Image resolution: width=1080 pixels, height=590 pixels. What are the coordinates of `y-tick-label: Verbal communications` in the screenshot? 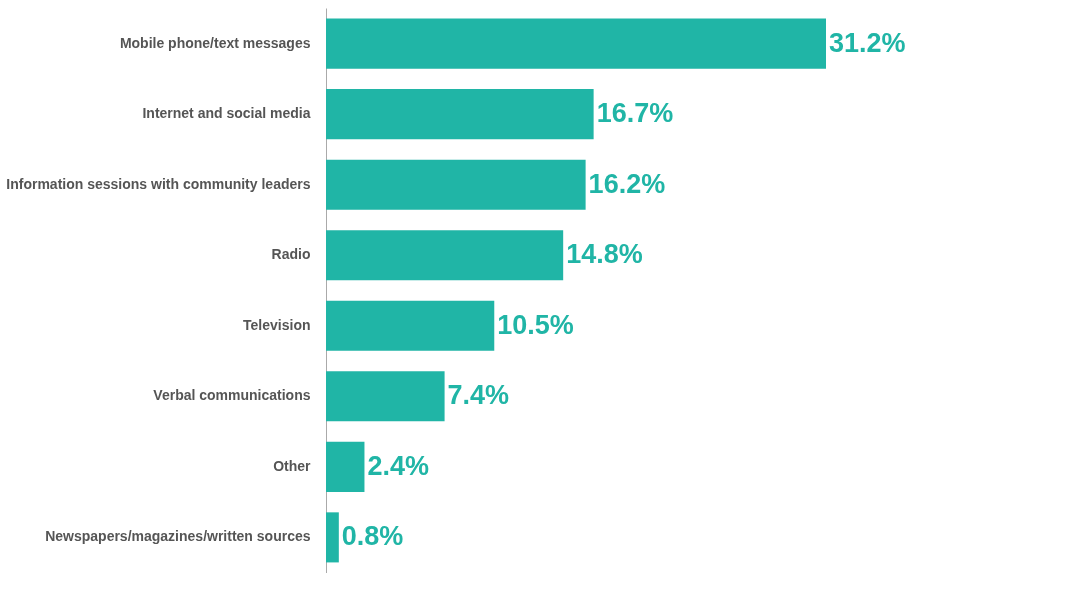 It's located at (232, 395).